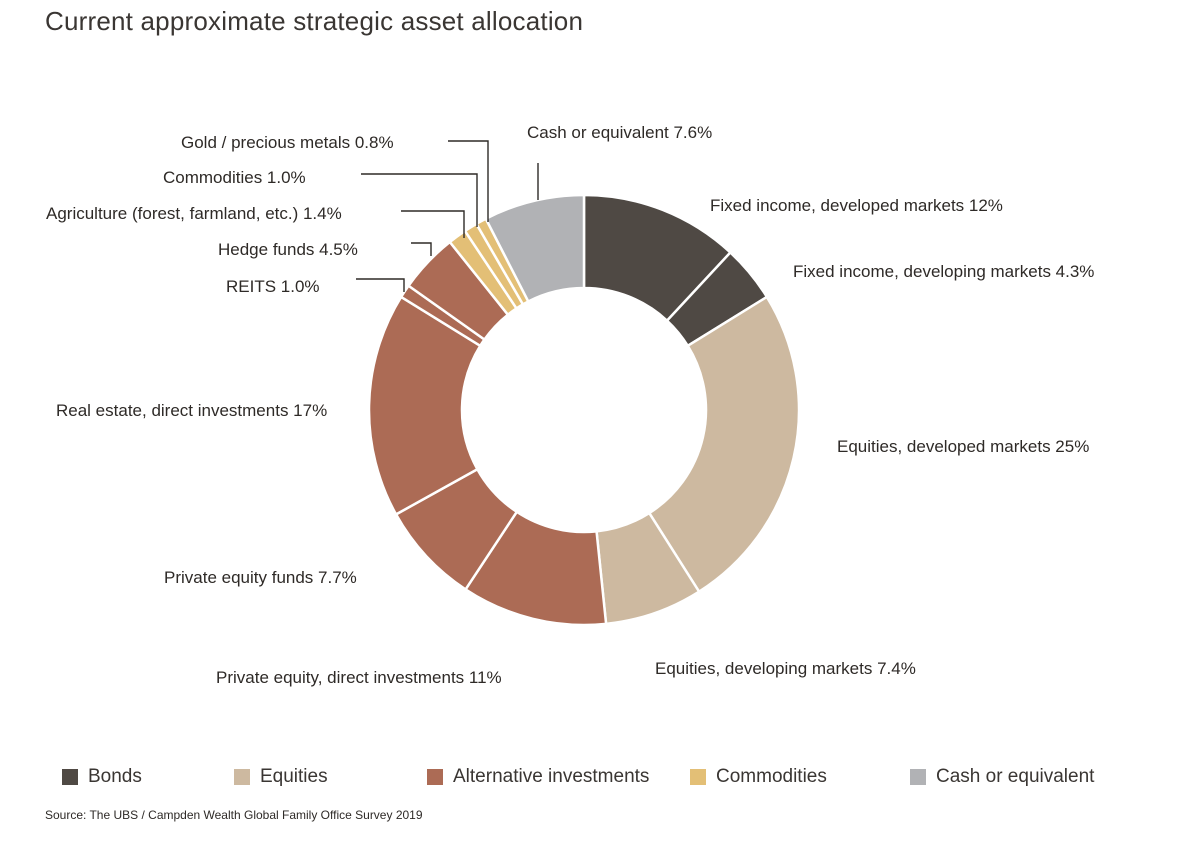  What do you see at coordinates (359, 677) in the screenshot?
I see `slice-label-4: Private equity, direct investments 11%` at bounding box center [359, 677].